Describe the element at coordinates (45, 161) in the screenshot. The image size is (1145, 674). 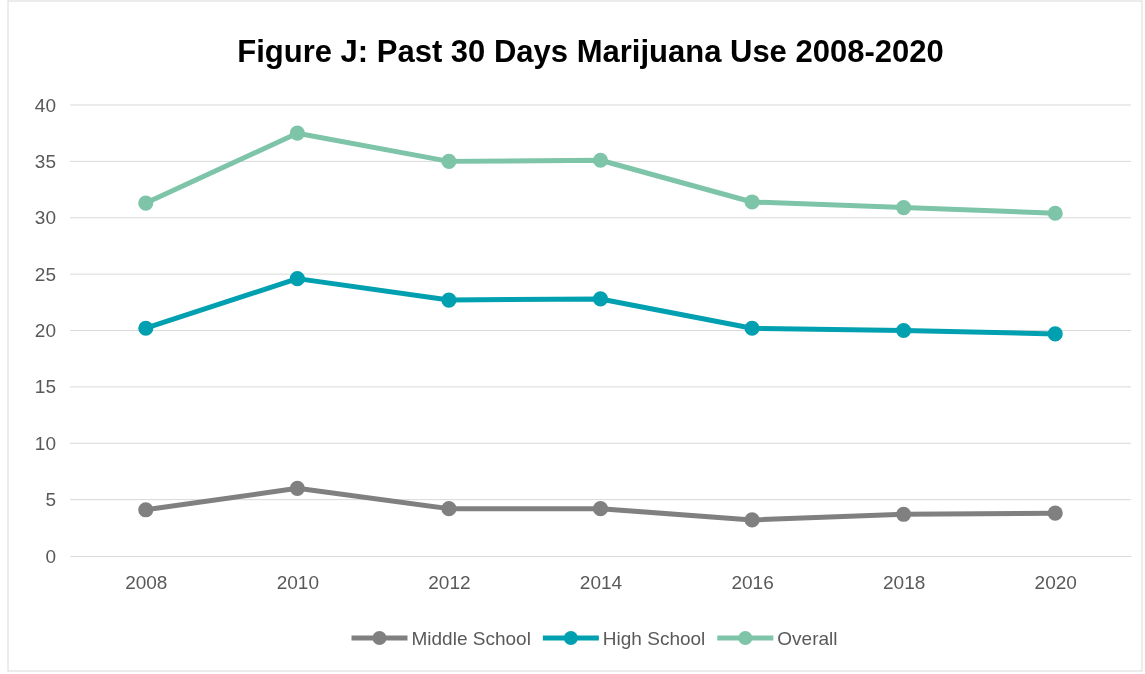
I see `y-tick-label: 35` at that location.